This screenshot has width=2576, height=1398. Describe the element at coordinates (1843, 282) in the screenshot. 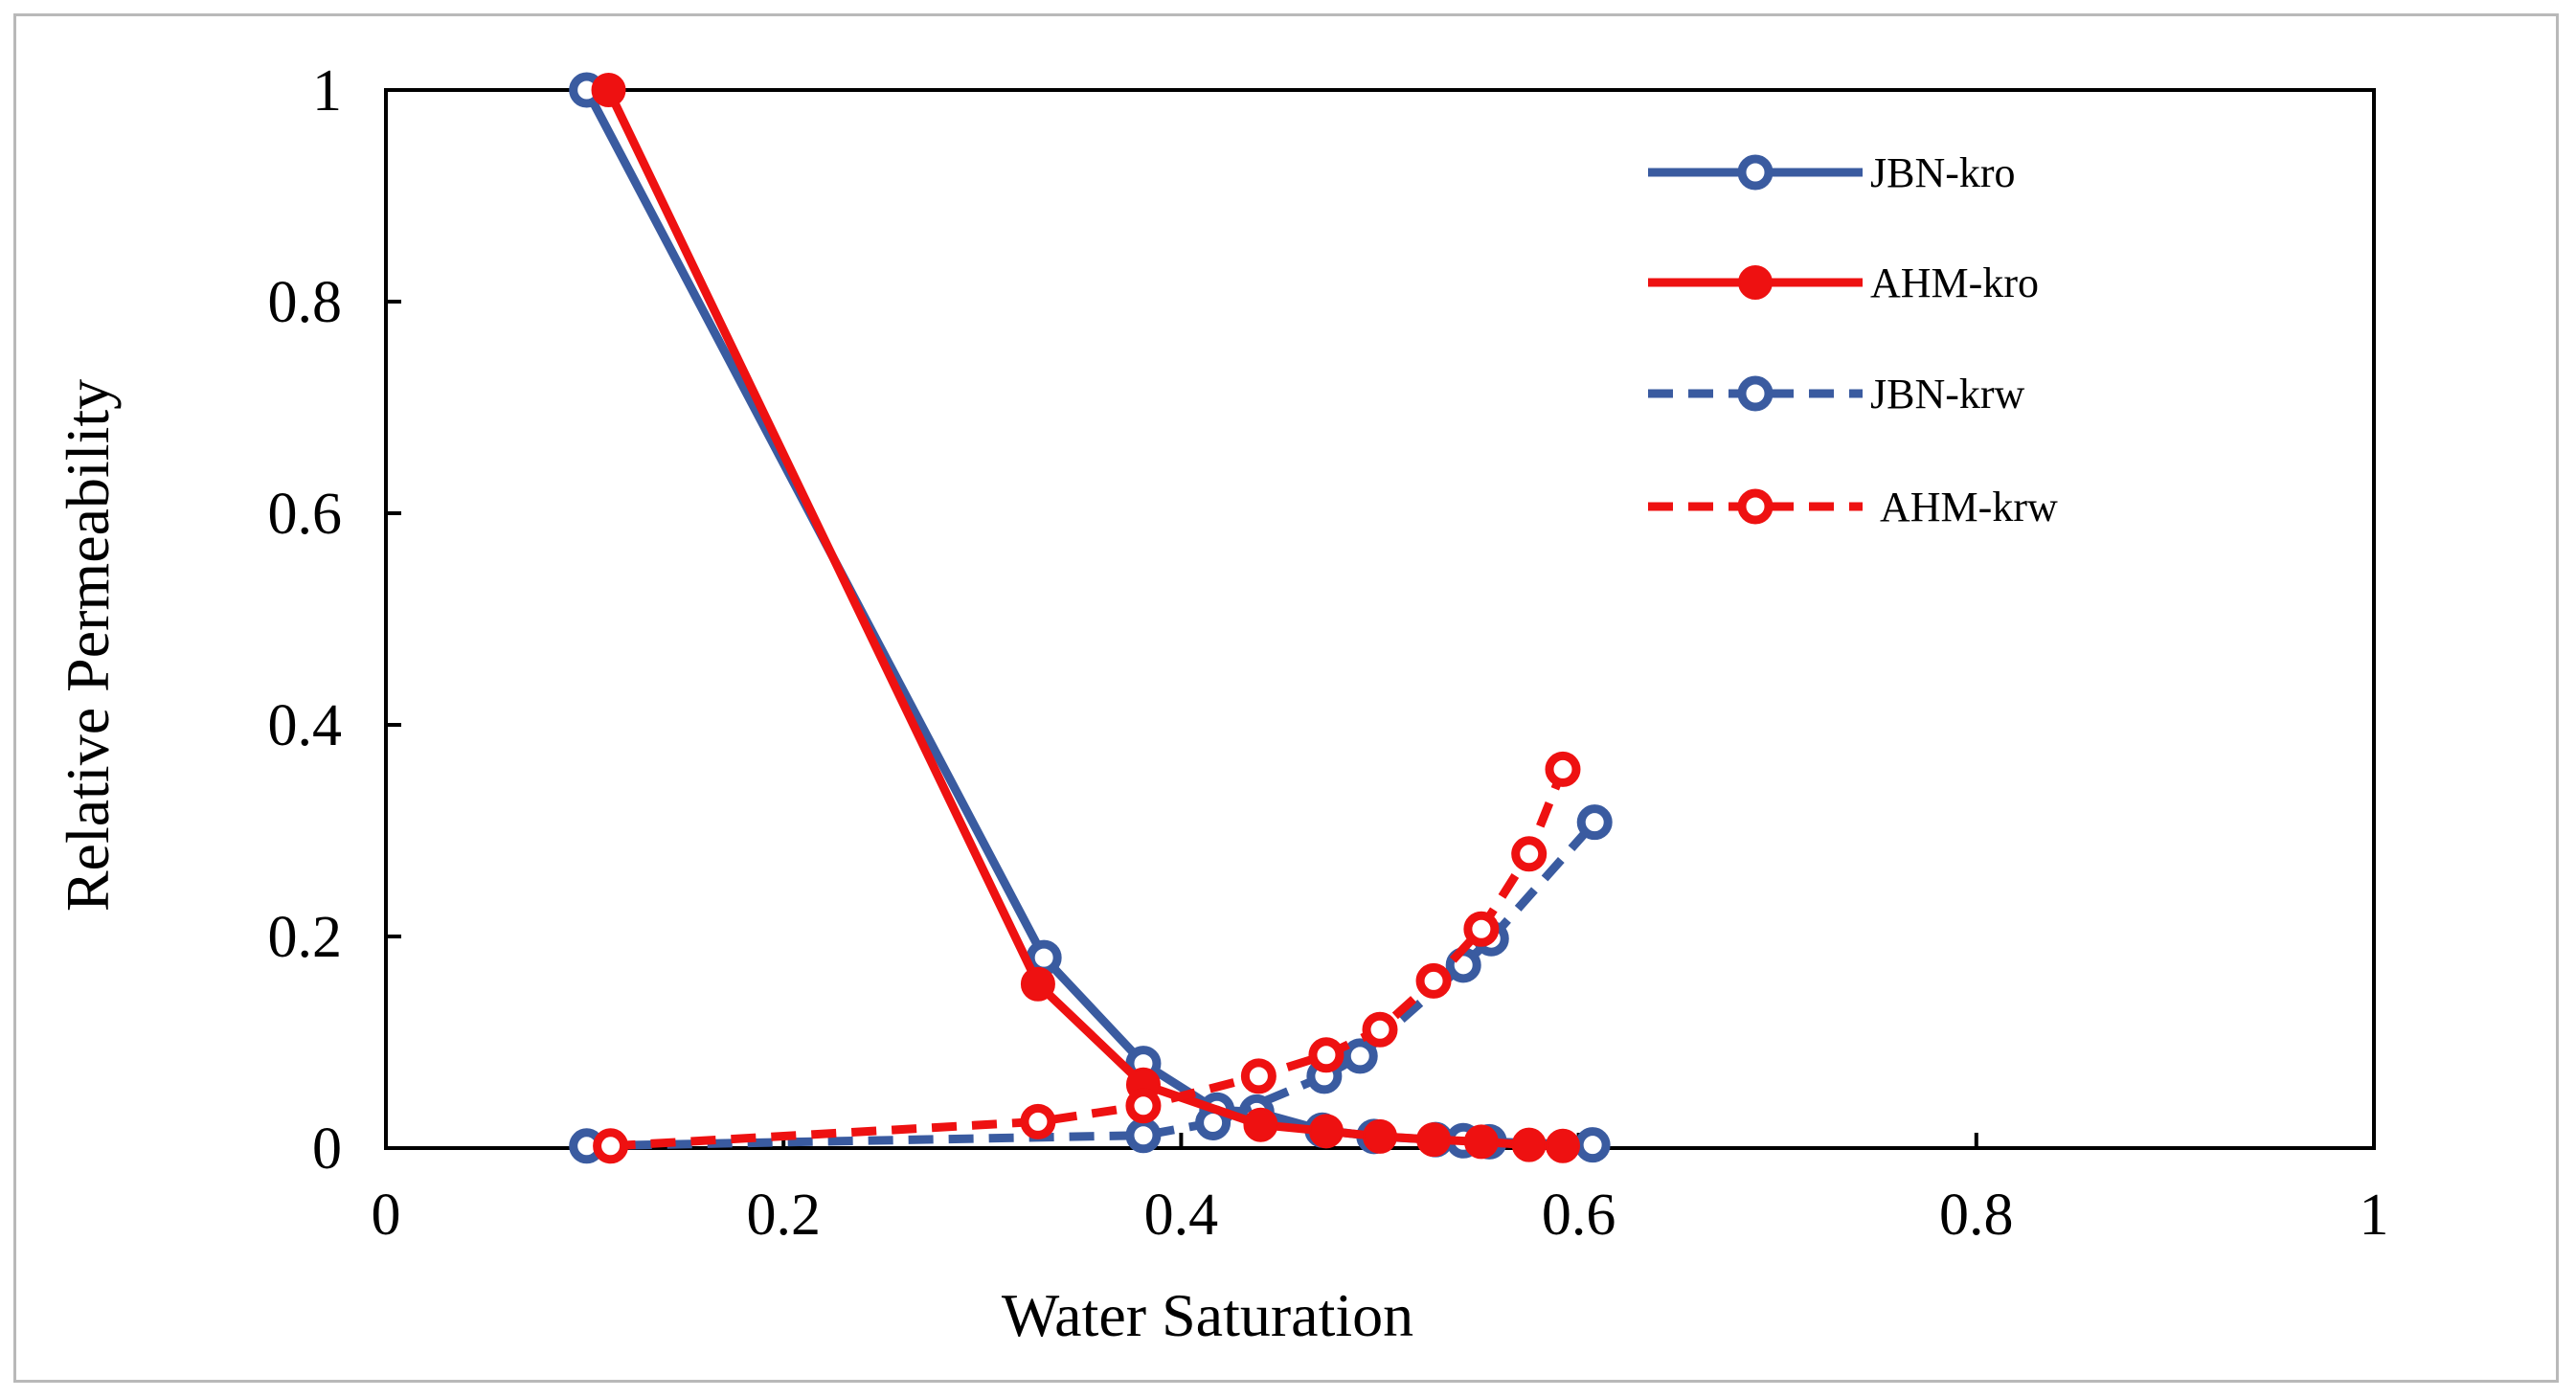

I see `legend-item-ahm-kro: AHM-kro` at that location.